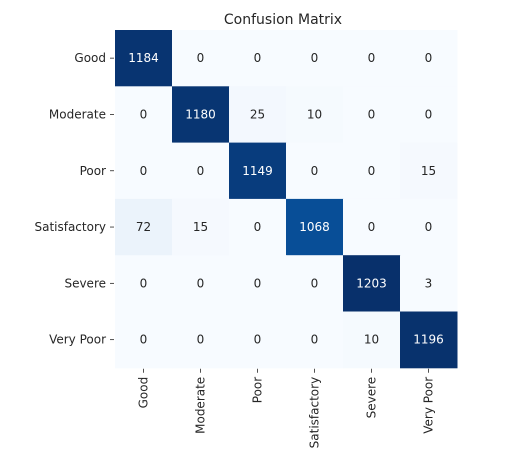 This screenshot has height=468, width=511. I want to click on x-tick-label-severe: Severe, so click(372, 398).